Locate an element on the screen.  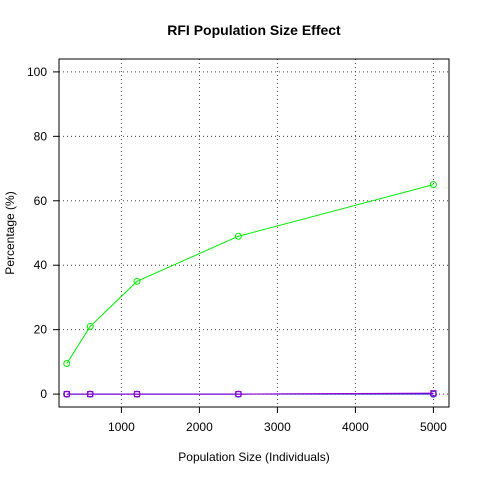
x-tick-label: 1000 is located at coordinates (121, 427).